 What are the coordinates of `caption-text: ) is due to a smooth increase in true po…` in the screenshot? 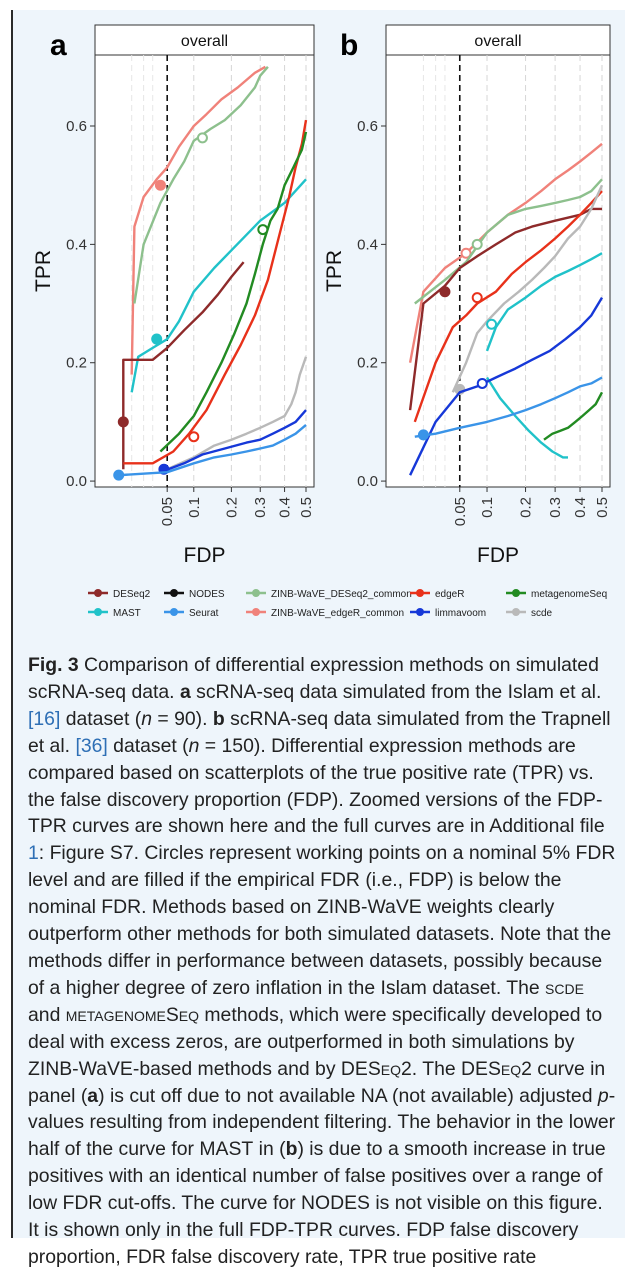 It's located at (317, 1176).